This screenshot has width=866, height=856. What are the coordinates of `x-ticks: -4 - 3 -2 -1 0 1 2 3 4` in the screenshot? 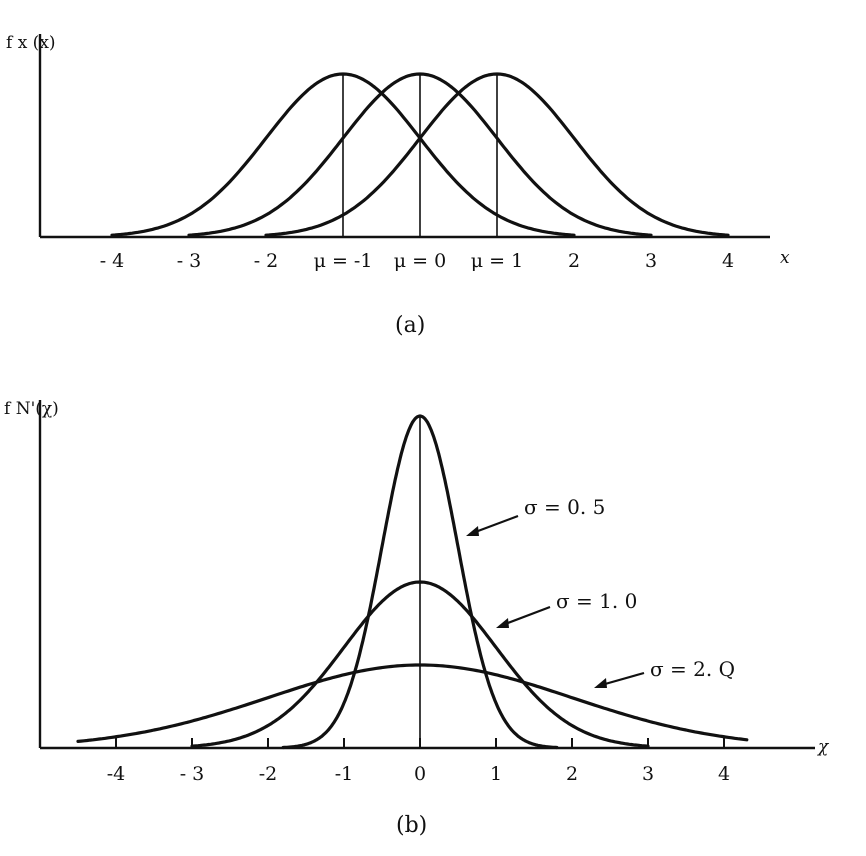 It's located at (418, 761).